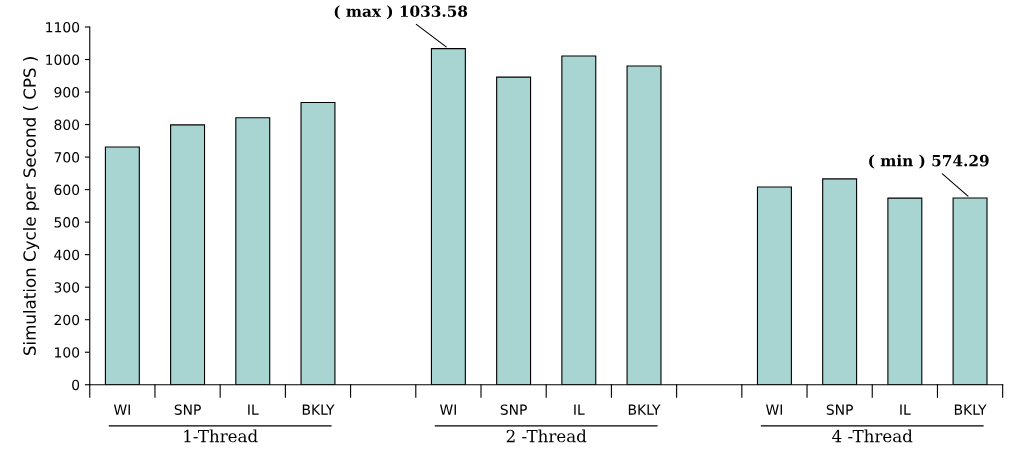 Image resolution: width=1020 pixels, height=450 pixels. I want to click on y-tick-label: 300, so click(67, 287).